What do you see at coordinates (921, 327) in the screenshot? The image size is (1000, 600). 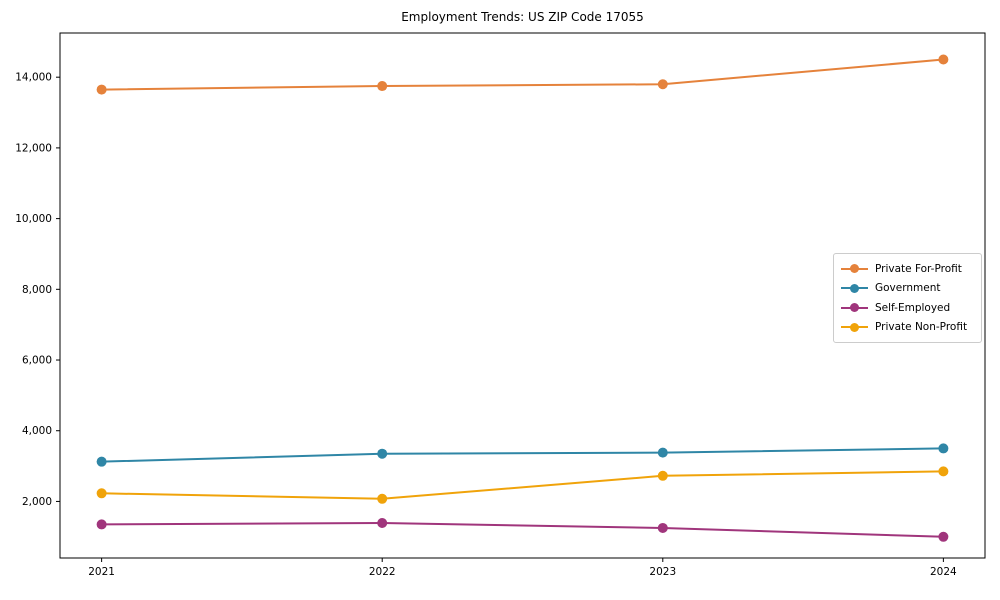 I see `legend-item-label: Private Non-Profit` at bounding box center [921, 327].